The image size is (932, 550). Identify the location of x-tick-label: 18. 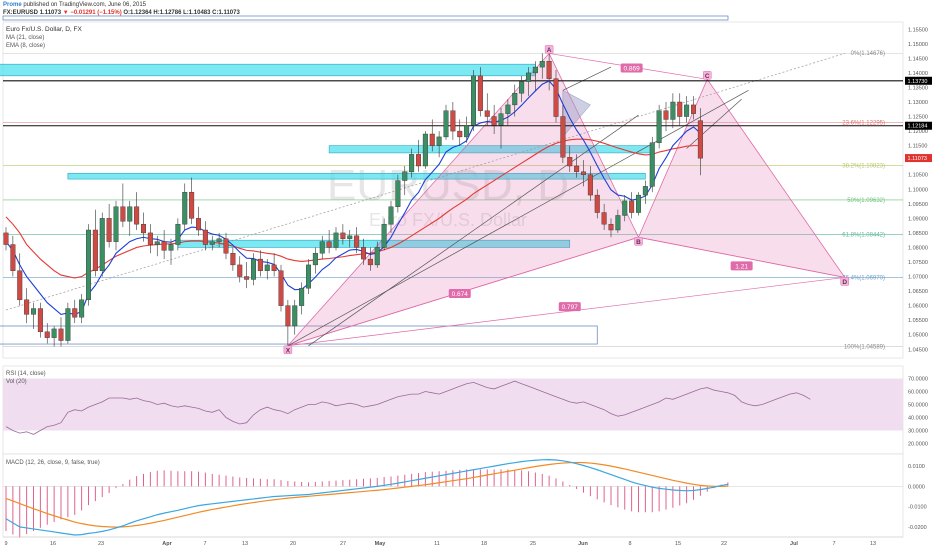
(484, 544).